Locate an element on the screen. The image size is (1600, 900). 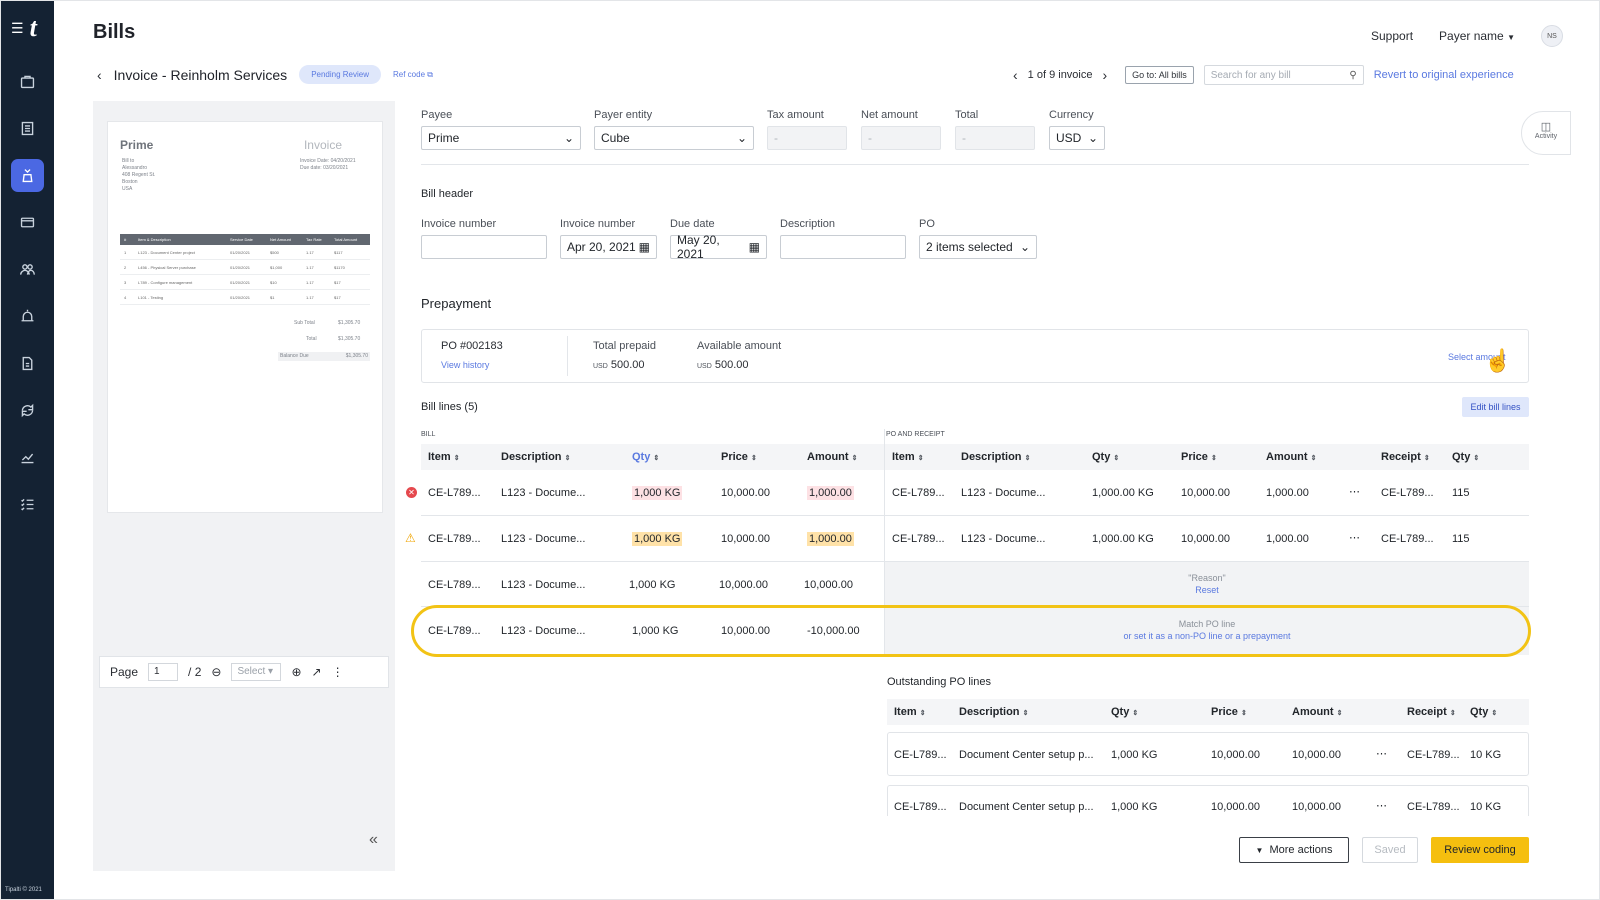
search-input: Search for any bill ⚲ is located at coordinates (1283, 75).